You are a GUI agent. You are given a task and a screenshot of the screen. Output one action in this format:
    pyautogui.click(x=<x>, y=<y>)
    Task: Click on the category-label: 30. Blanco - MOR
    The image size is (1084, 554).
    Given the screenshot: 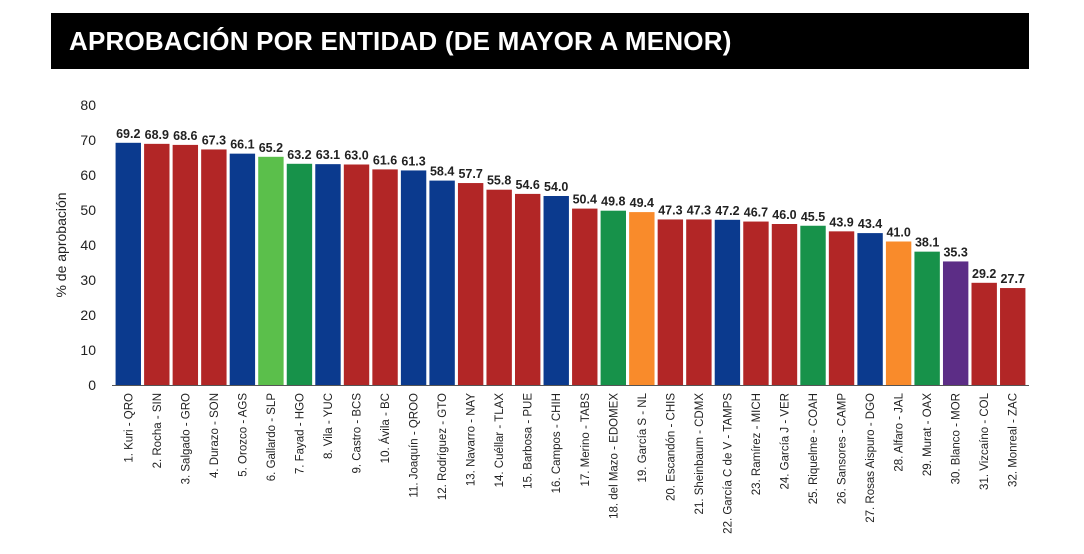 What is the action you would take?
    pyautogui.click(x=957, y=438)
    